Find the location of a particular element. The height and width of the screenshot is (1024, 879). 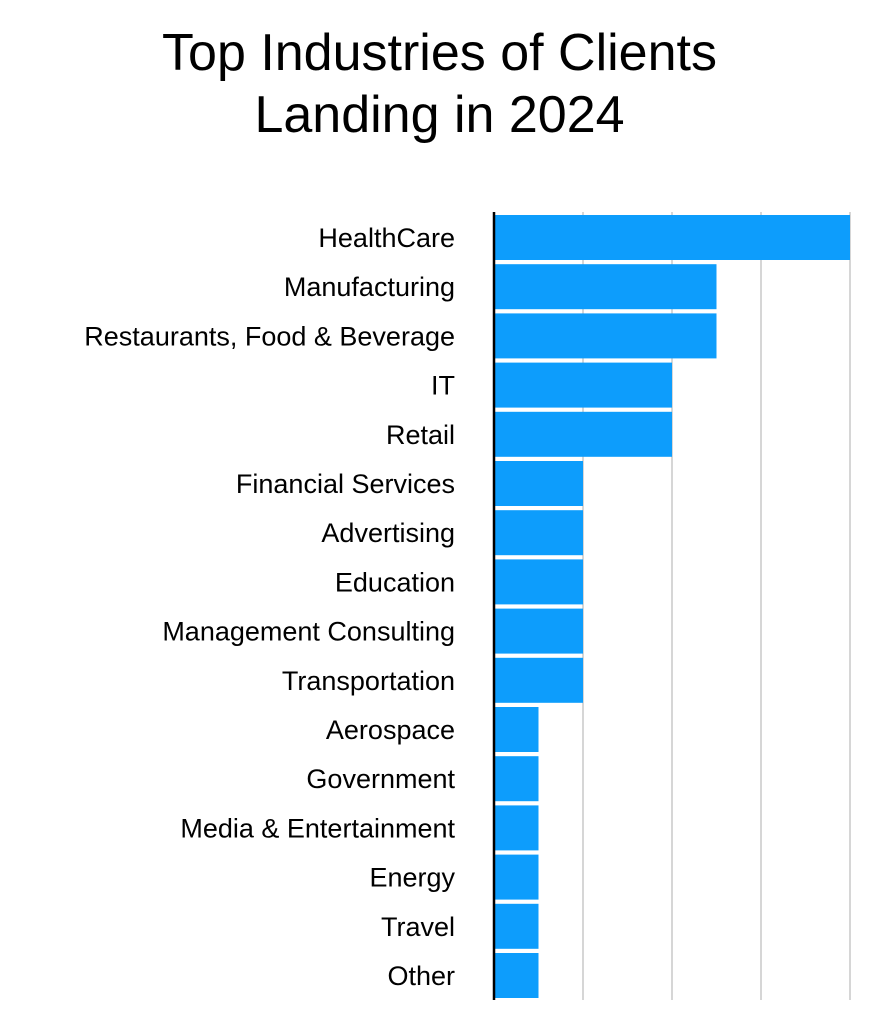

category-label: Education is located at coordinates (395, 582).